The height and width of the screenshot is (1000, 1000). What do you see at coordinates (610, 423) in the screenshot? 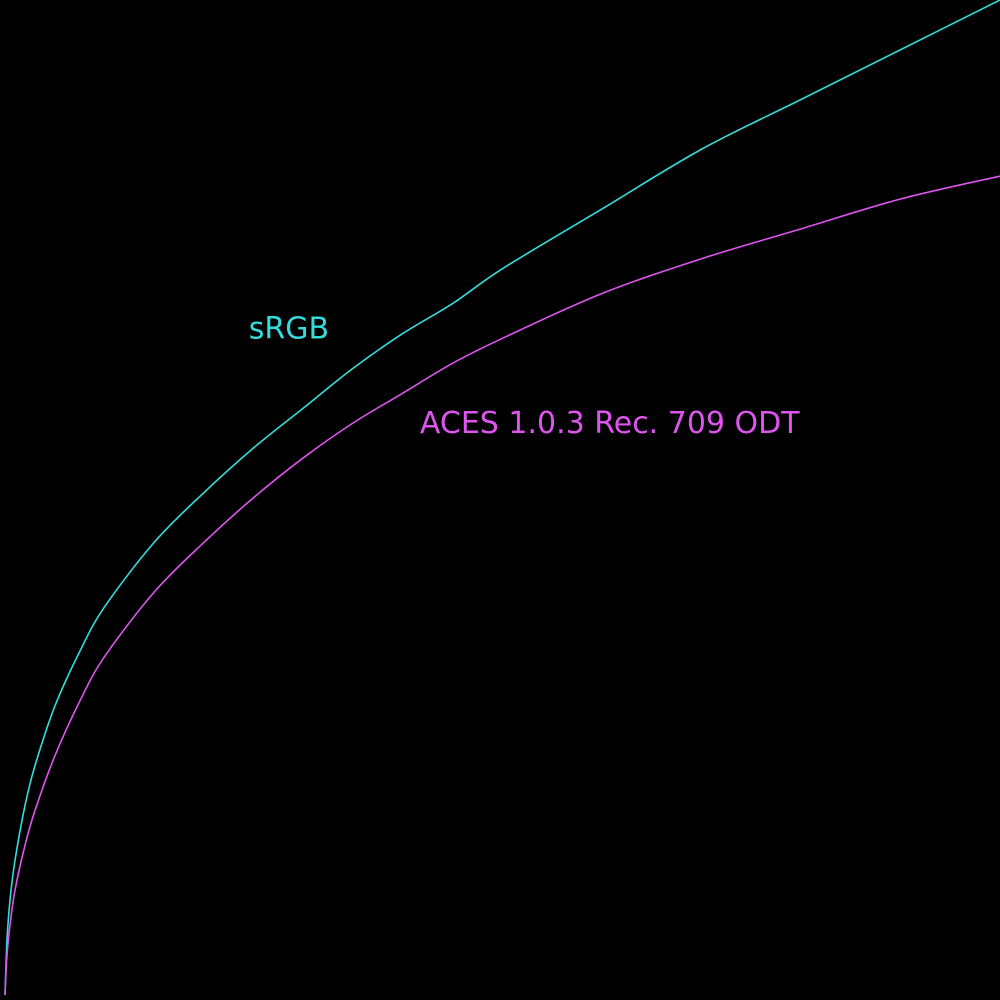
I see `series-label-aces: ACES 1.0.3 Rec. 709 ODT` at bounding box center [610, 423].